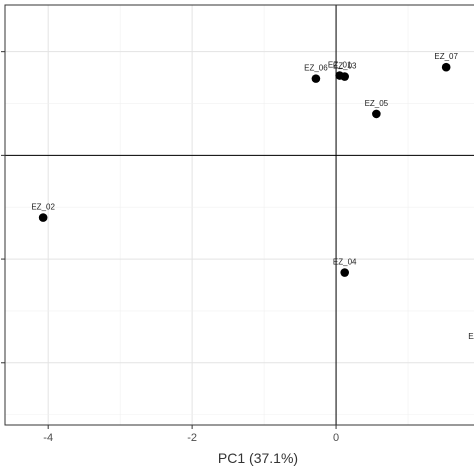 This screenshot has height=474, width=474. I want to click on x-tick-label: 0, so click(336, 438).